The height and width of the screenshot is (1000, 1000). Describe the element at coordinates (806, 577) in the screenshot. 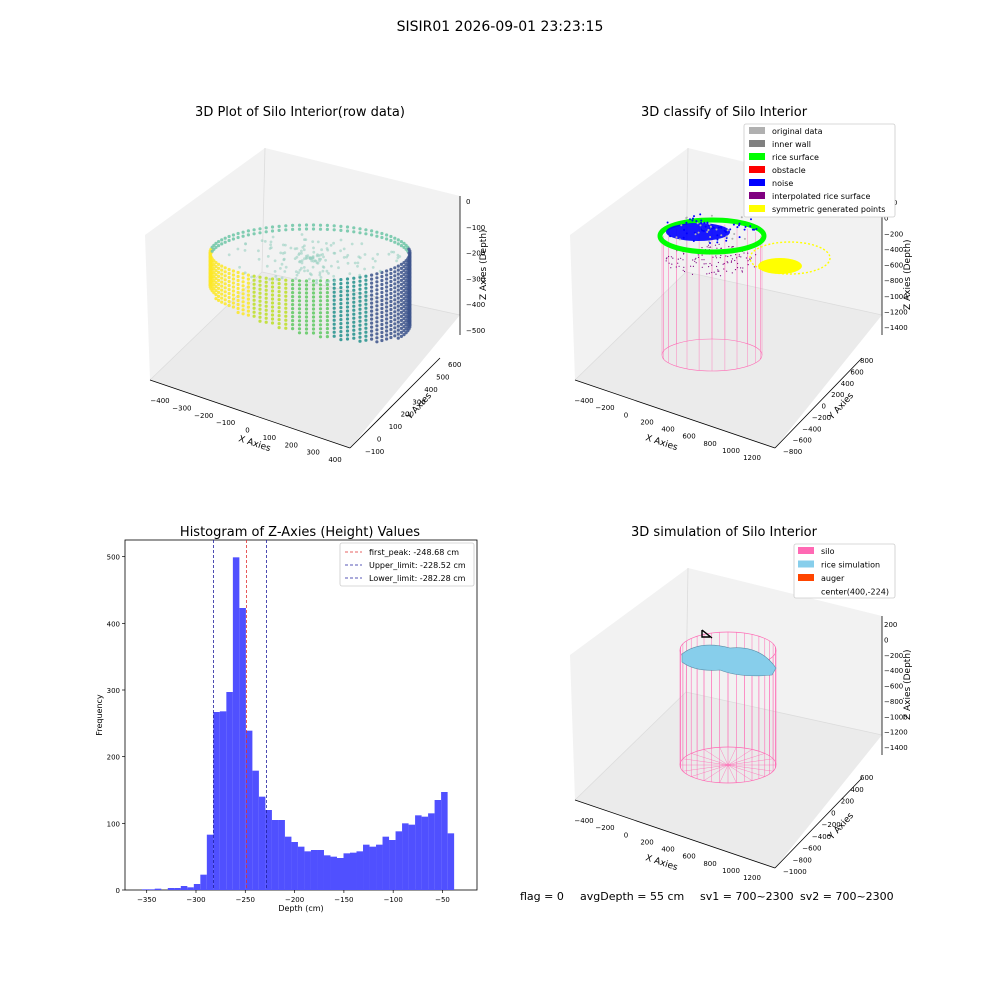

I see `legend-swatch` at that location.